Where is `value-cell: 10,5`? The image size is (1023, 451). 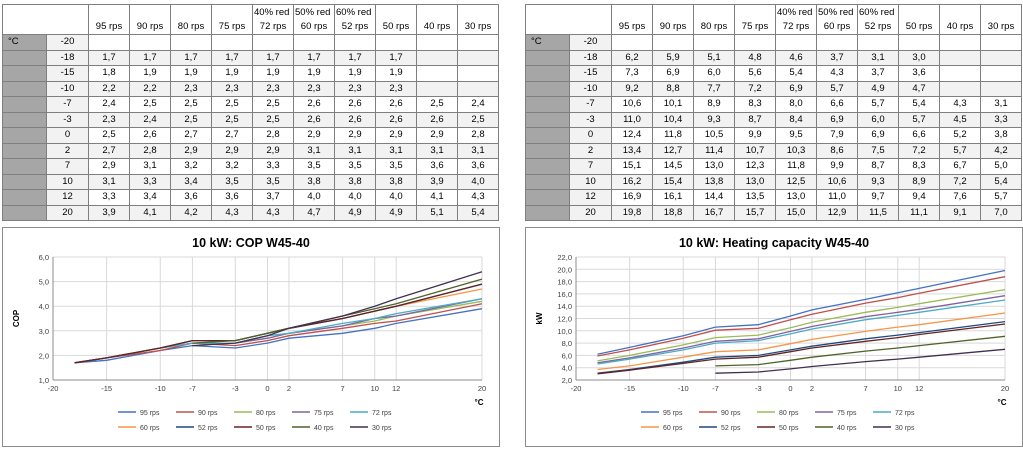
value-cell: 10,5 is located at coordinates (714, 135).